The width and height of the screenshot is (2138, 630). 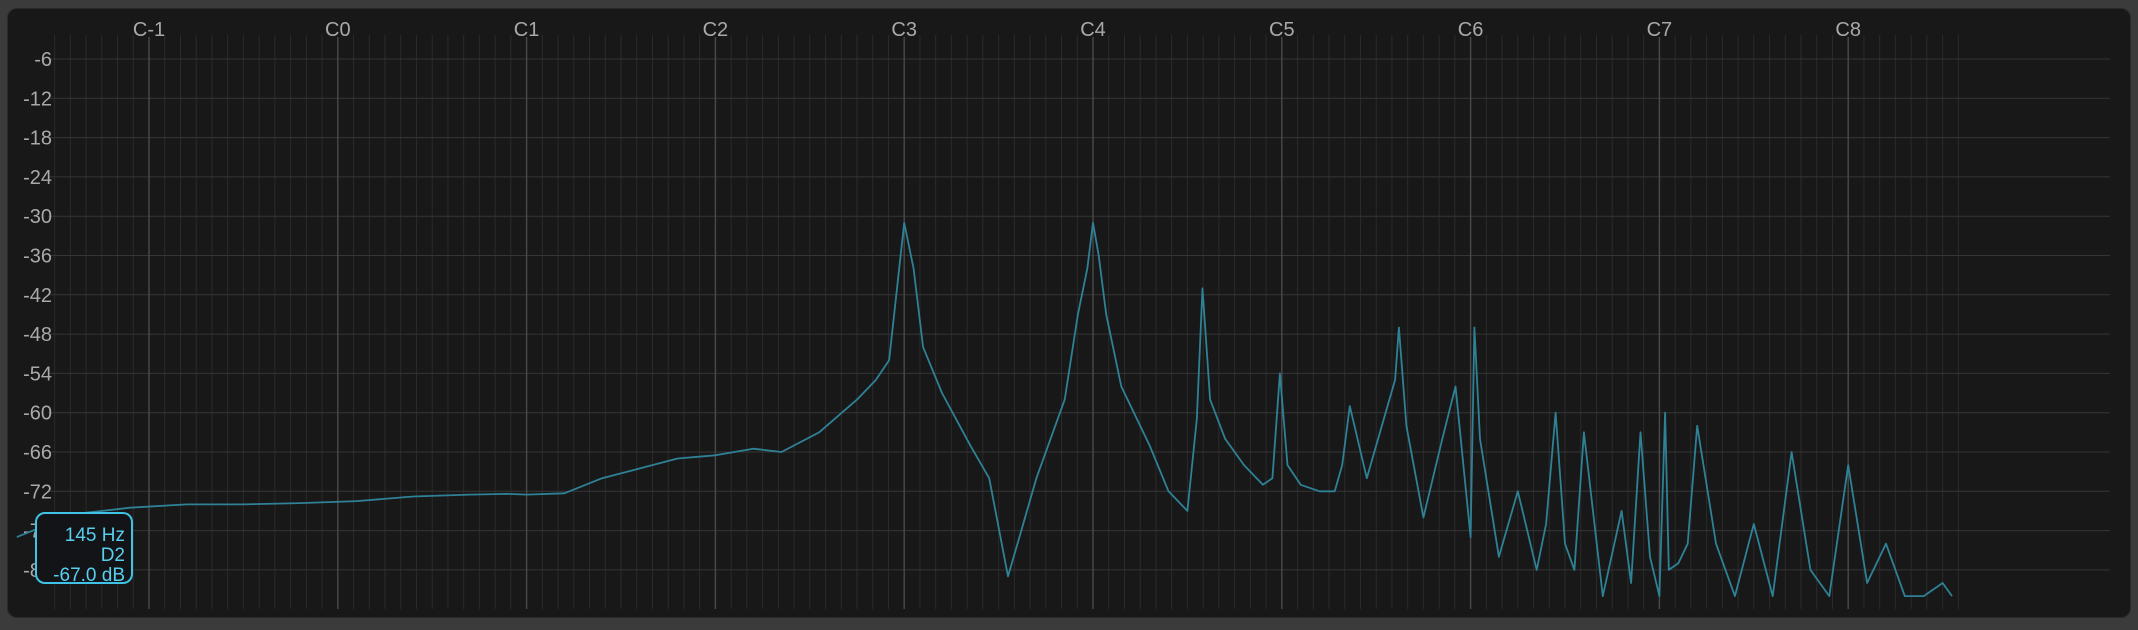 What do you see at coordinates (37, 374) in the screenshot?
I see `y-tick-label: -54` at bounding box center [37, 374].